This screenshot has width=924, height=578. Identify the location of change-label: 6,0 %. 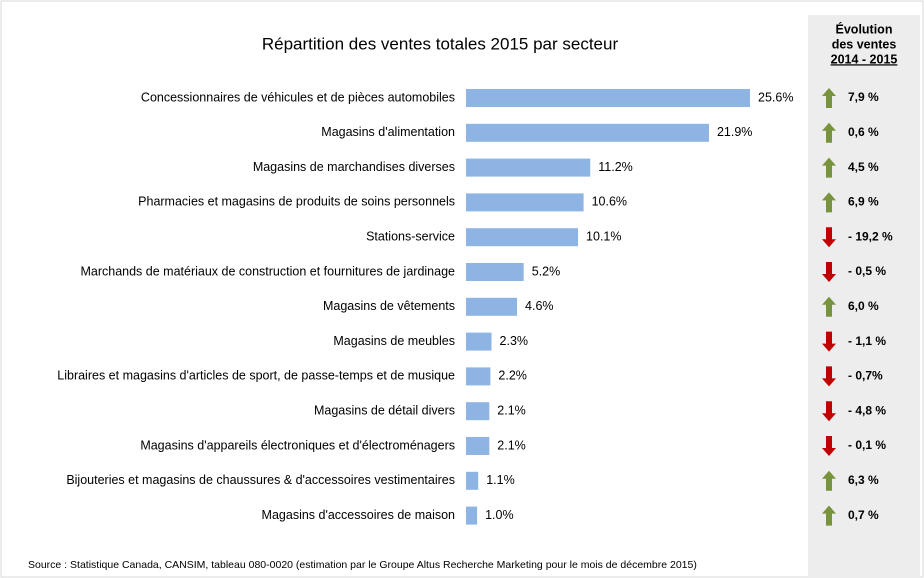
(863, 306).